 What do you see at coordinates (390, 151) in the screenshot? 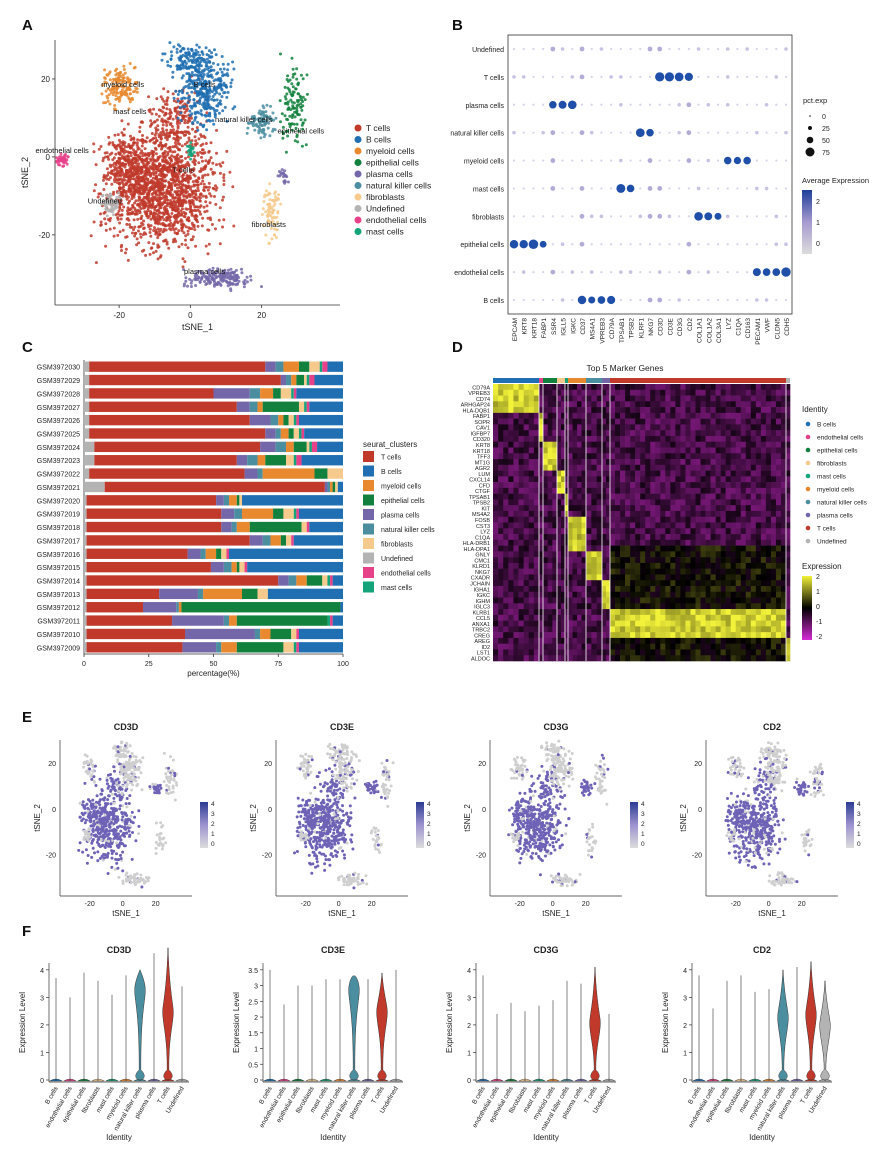
I see `panel-a-legend-label: myeloid cells` at bounding box center [390, 151].